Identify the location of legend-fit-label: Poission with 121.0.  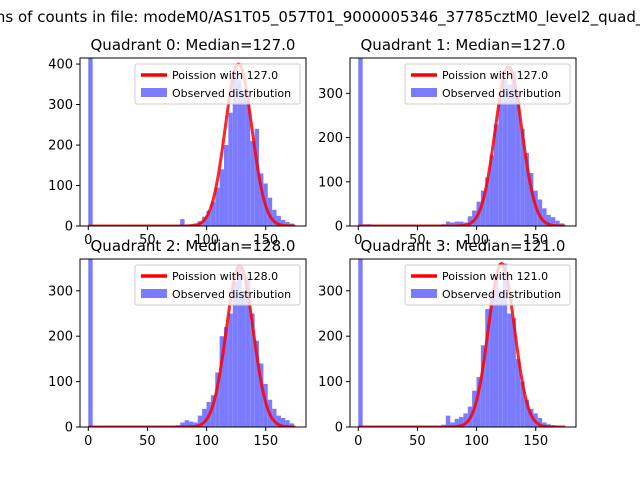
(495, 276).